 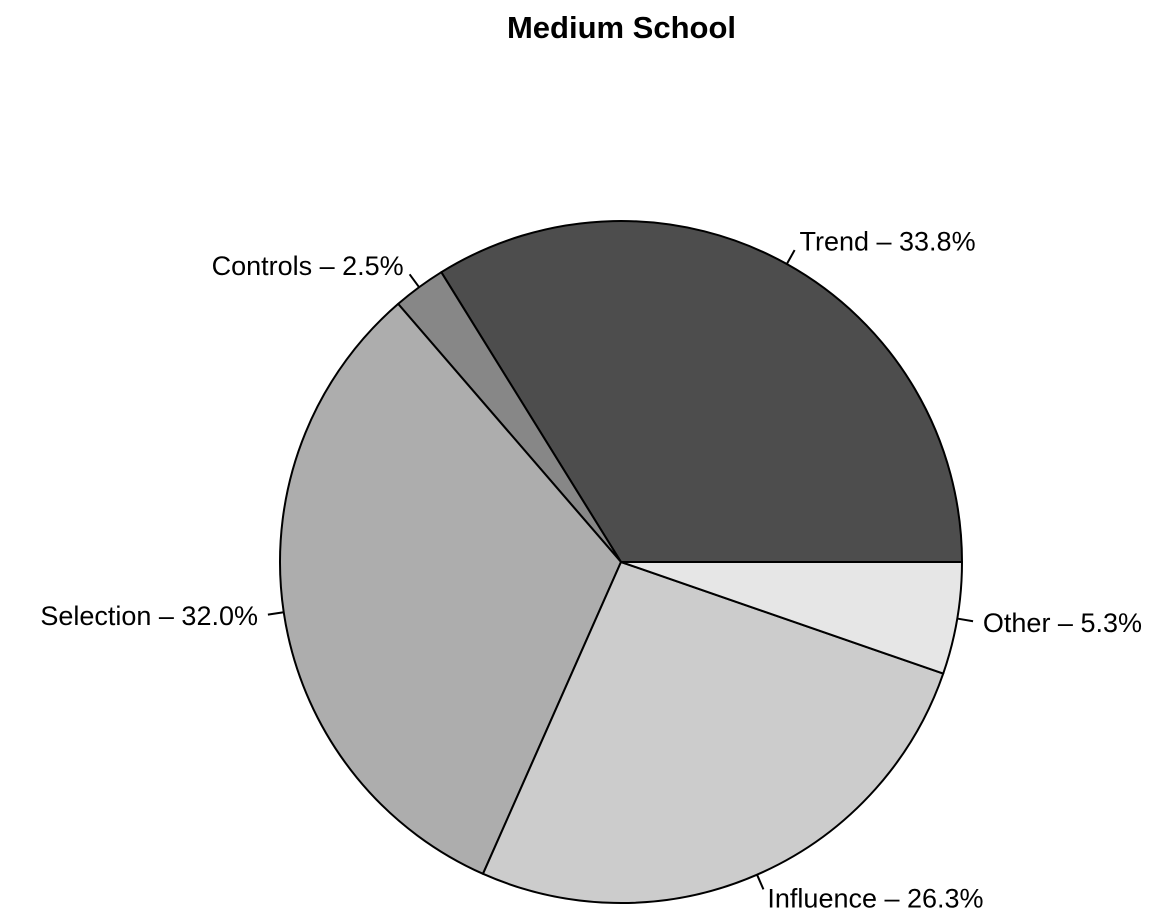 I want to click on label-influence: Influence – 26.3%, so click(x=875, y=899).